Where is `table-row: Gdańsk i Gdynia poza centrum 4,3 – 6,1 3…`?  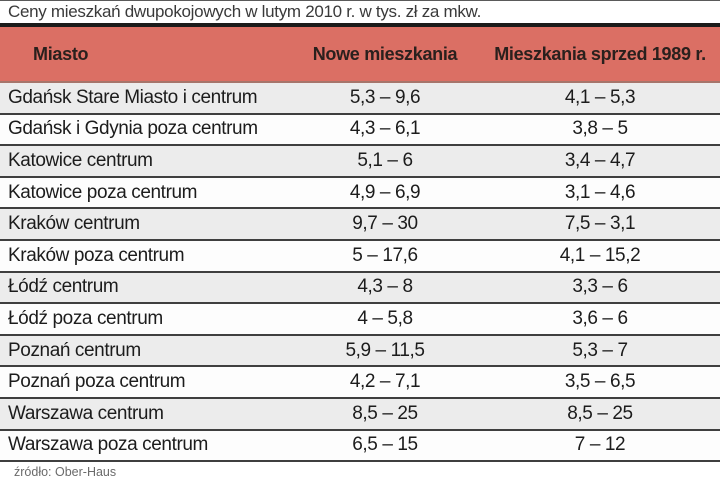
table-row: Gdańsk i Gdynia poza centrum 4,3 – 6,1 3… is located at coordinates (360, 130).